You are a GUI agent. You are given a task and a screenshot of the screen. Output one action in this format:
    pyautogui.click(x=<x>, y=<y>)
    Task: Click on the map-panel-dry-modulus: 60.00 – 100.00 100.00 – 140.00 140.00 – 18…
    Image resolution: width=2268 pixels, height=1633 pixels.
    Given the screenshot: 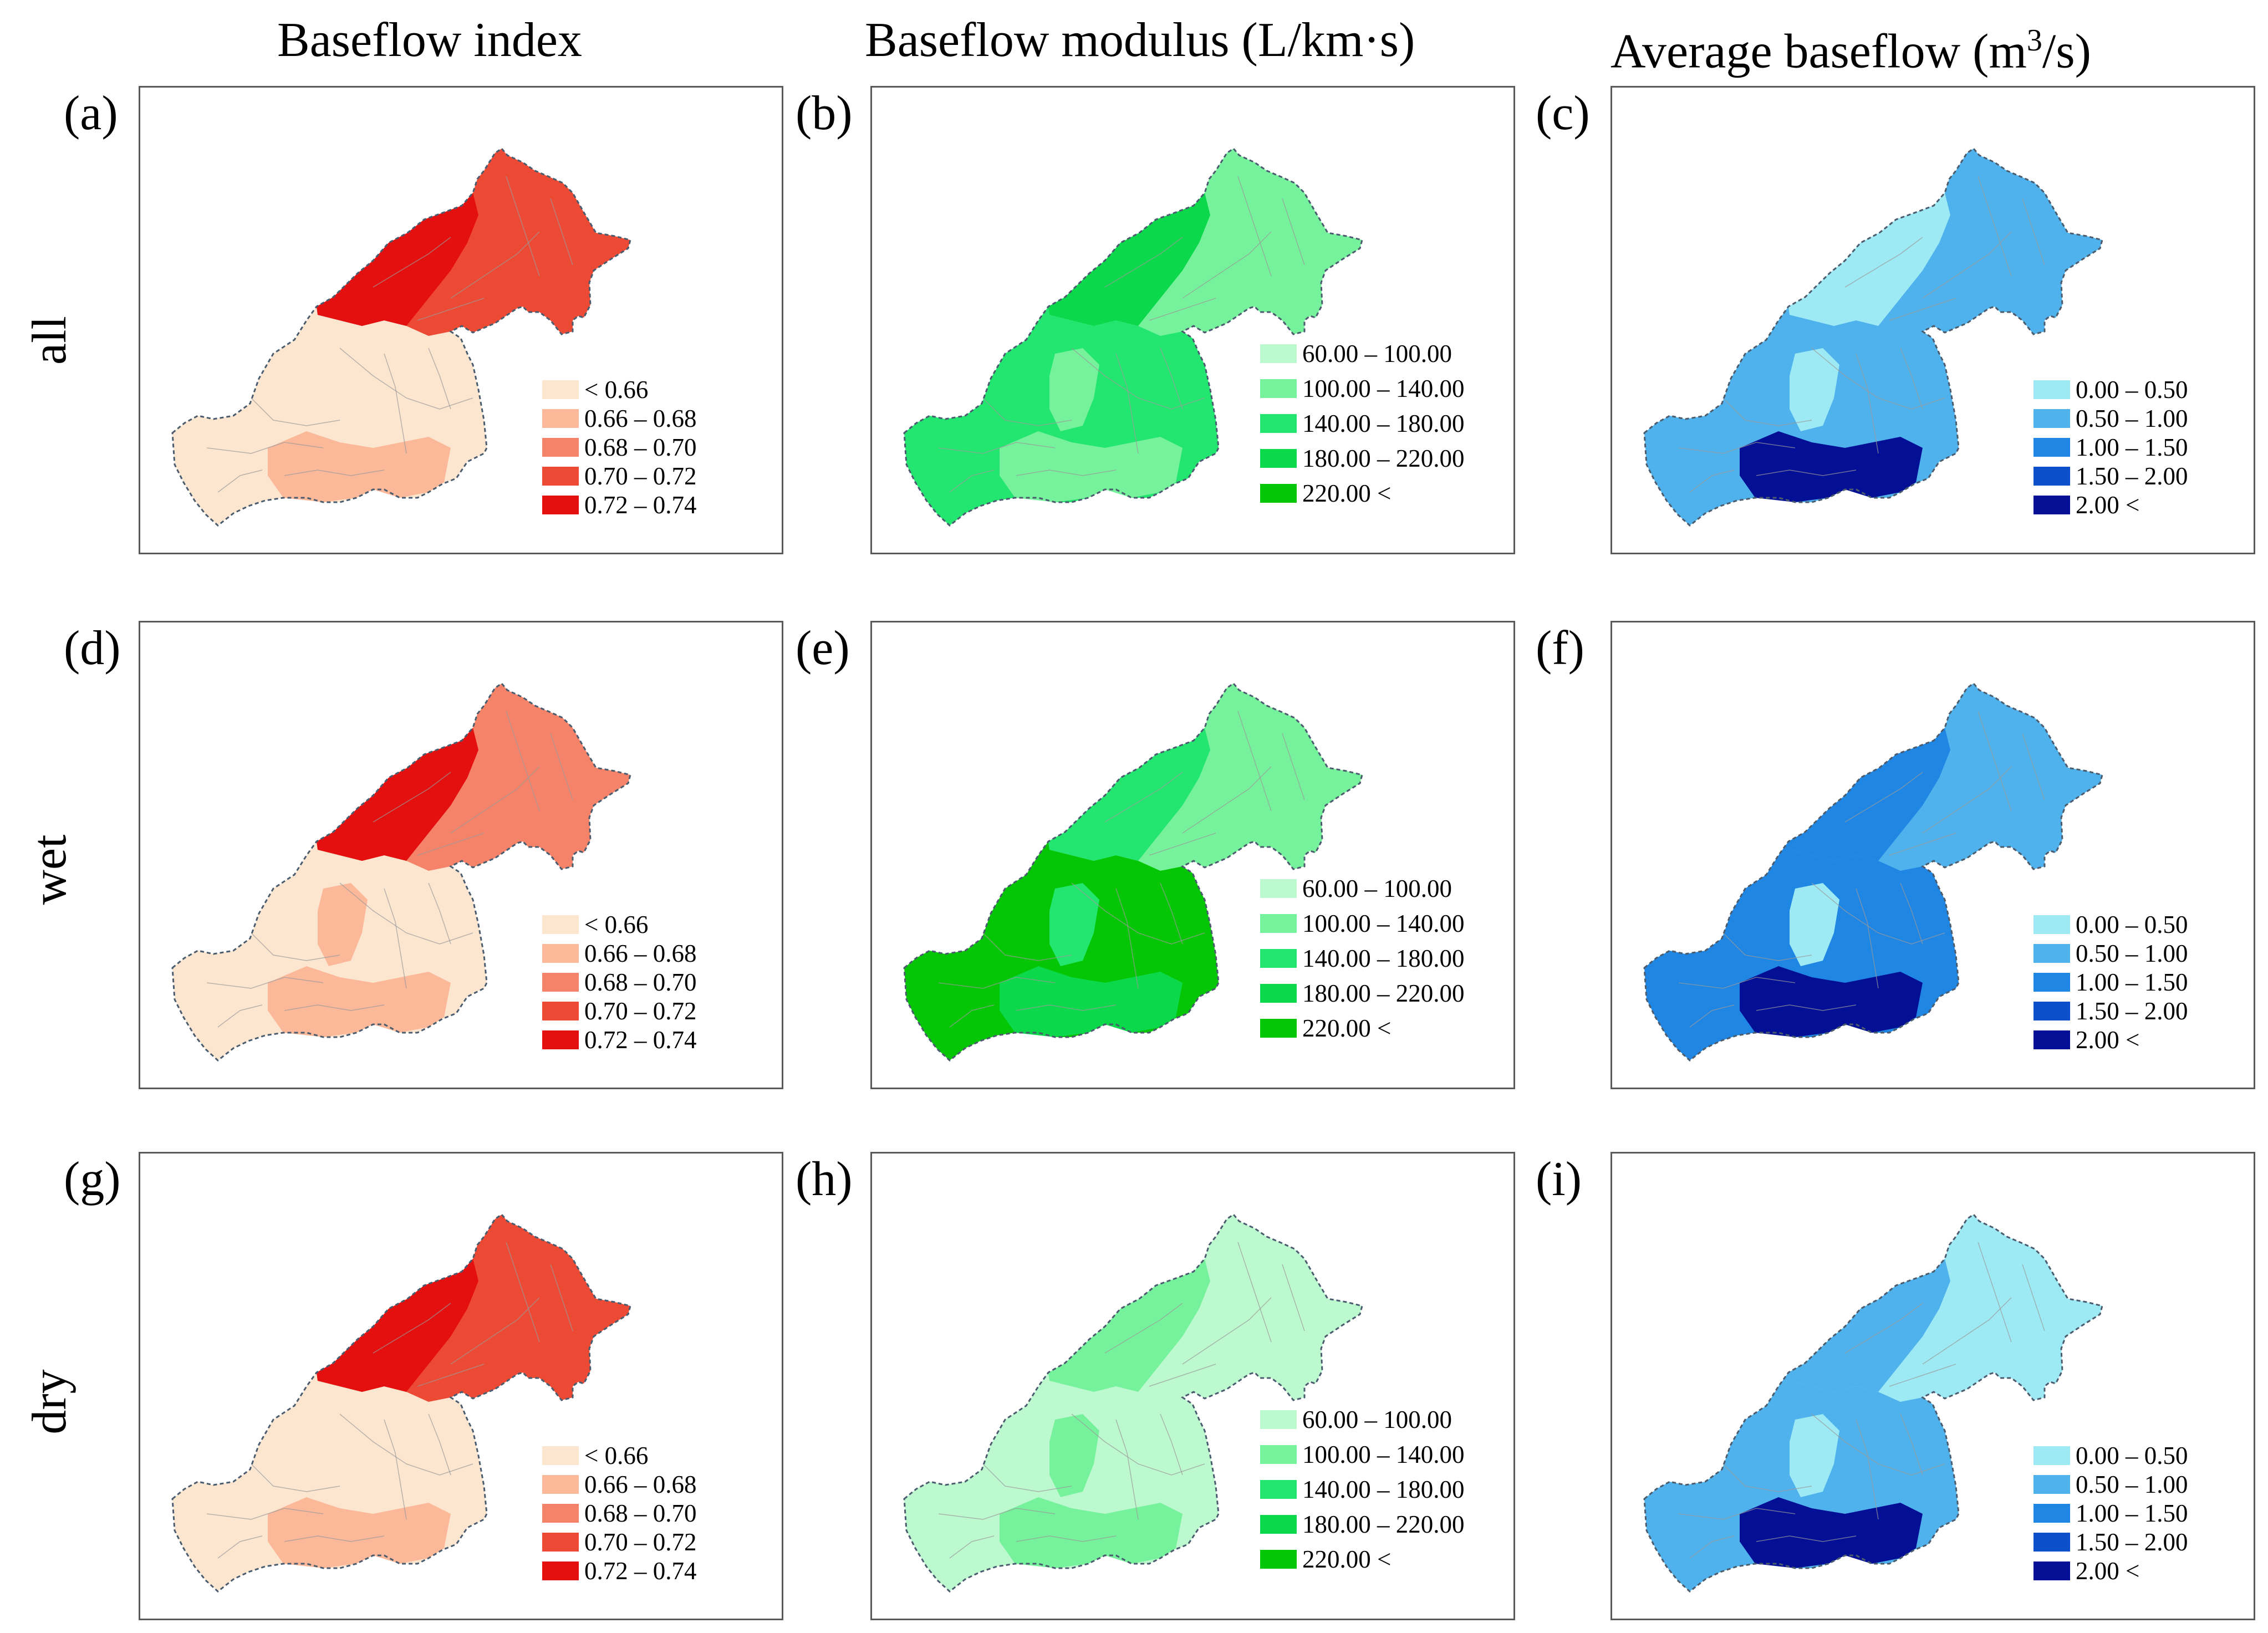 What is the action you would take?
    pyautogui.click(x=1193, y=1386)
    